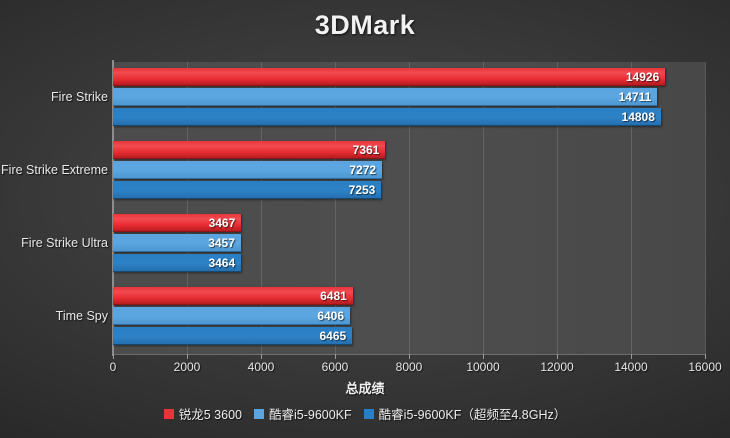 This screenshot has height=438, width=730. What do you see at coordinates (409, 367) in the screenshot?
I see `x-tick-label: 8000` at bounding box center [409, 367].